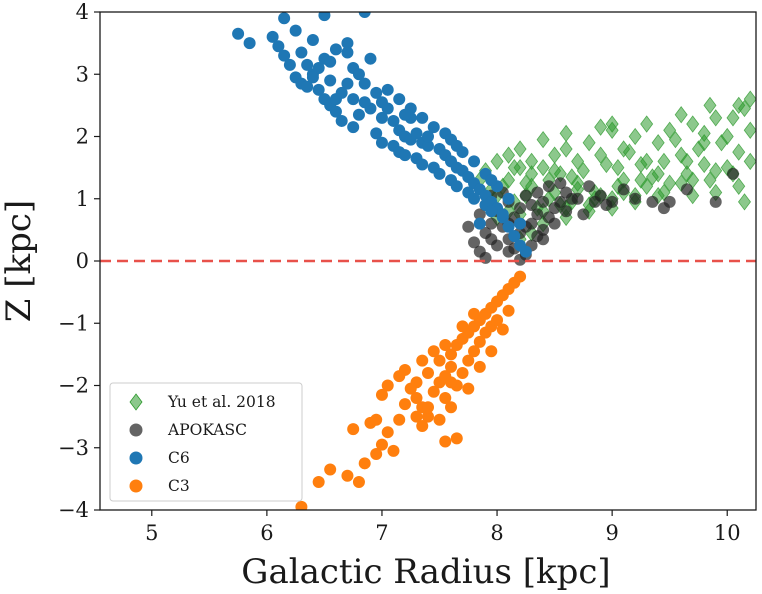  Describe the element at coordinates (73, 323) in the screenshot. I see `y-tick-label: −1` at that location.